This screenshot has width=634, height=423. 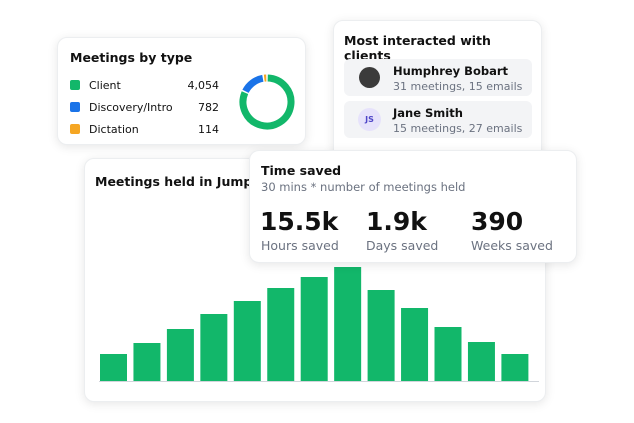 I want to click on card-subtitle: 30 mins * number of meetings held, so click(x=363, y=187).